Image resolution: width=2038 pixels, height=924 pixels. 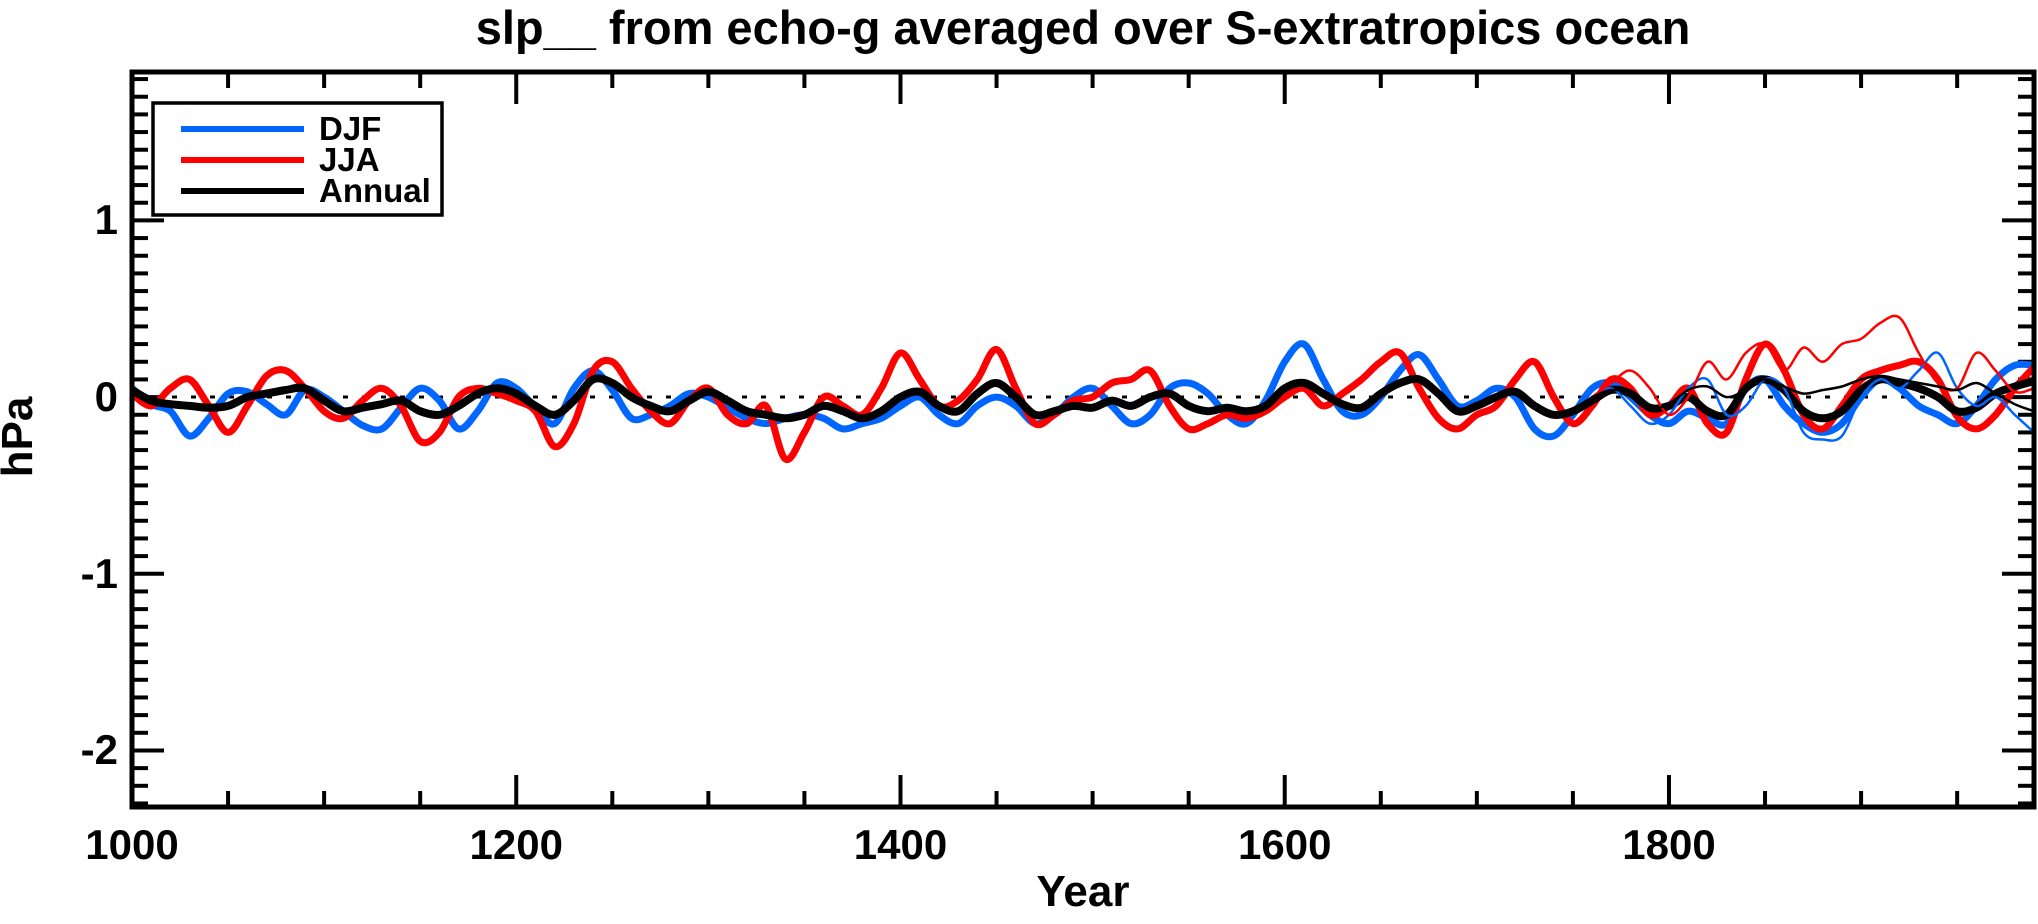 I want to click on legend-label-annual: Annual, so click(x=375, y=190).